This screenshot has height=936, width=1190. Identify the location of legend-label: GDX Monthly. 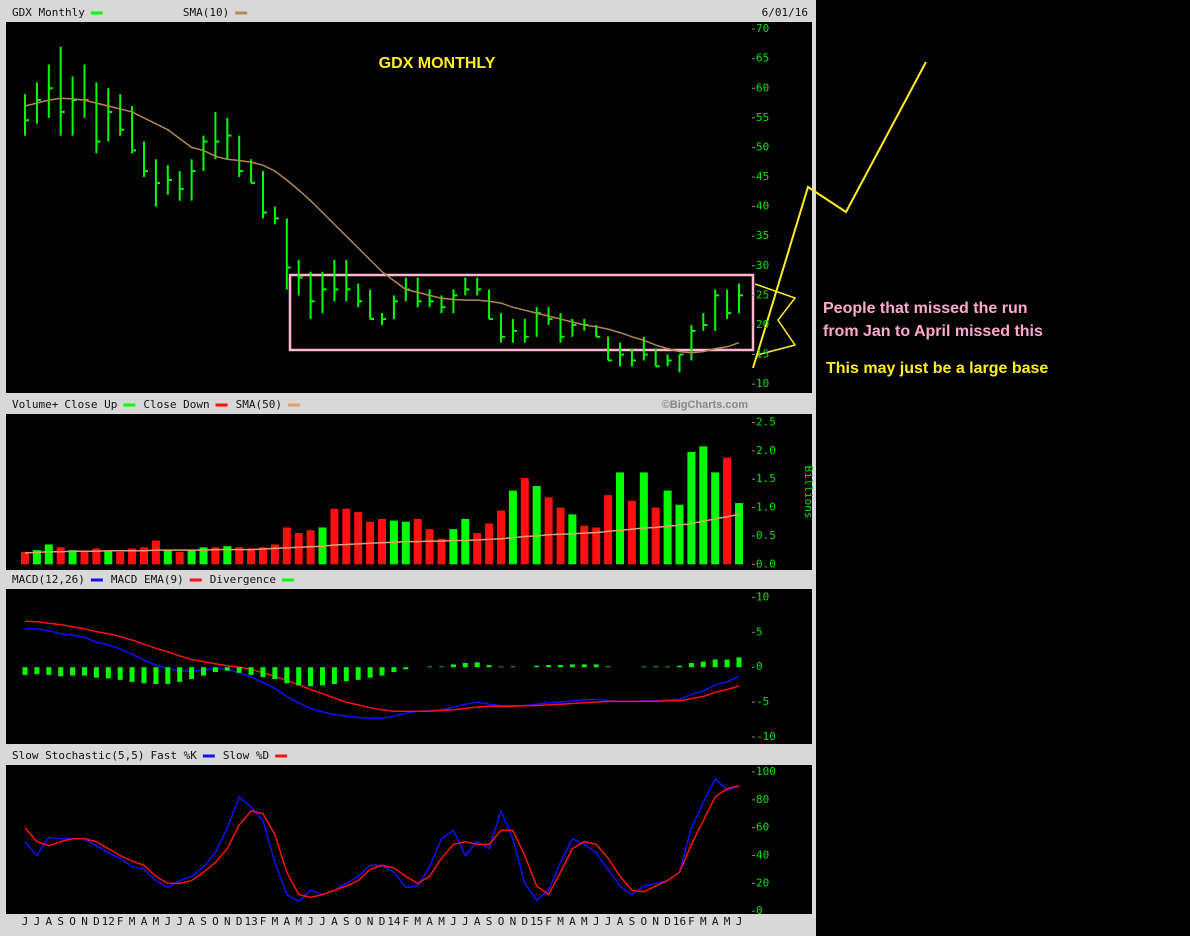
(48, 12).